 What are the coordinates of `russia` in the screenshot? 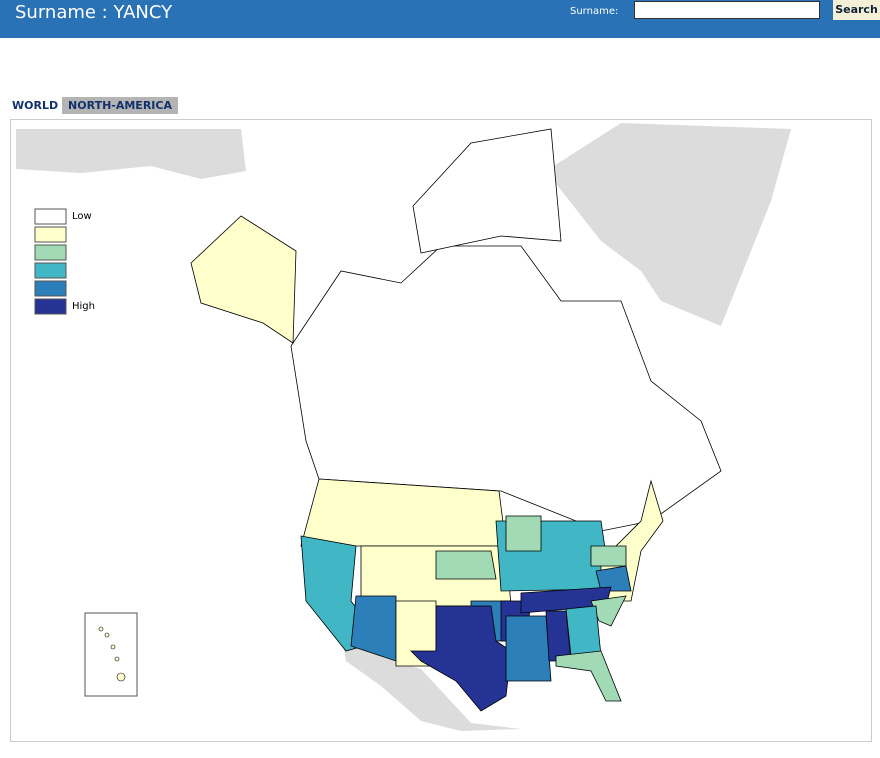 It's located at (131, 154).